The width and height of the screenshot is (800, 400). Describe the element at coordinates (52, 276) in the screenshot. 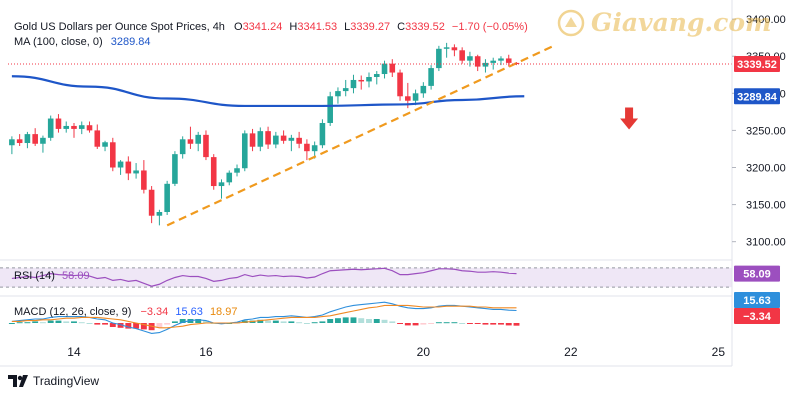

I see `rsi-legend: RSI (14) 58.09` at that location.